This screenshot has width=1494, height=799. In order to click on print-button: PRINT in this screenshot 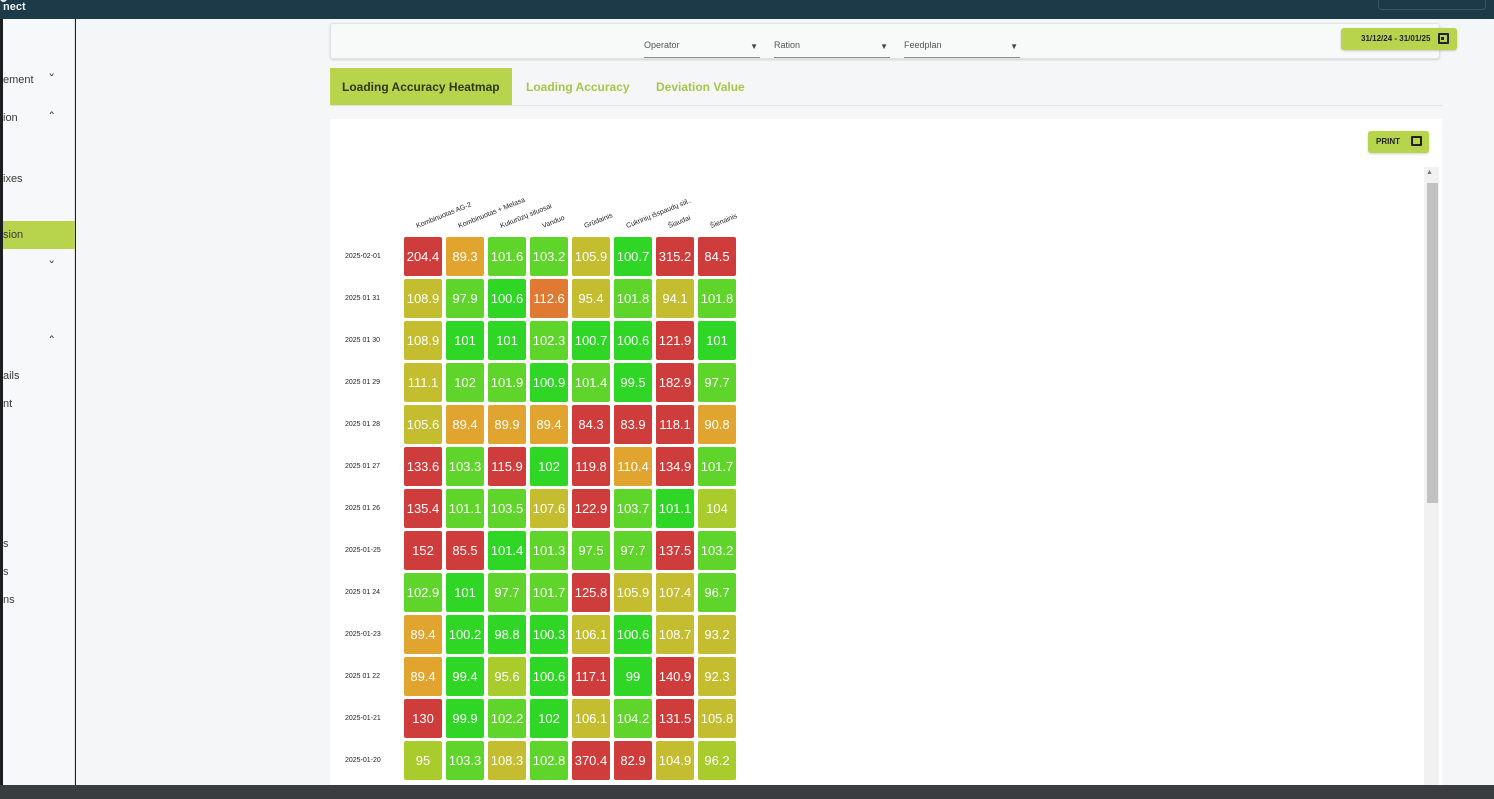, I will do `click(1398, 142)`.